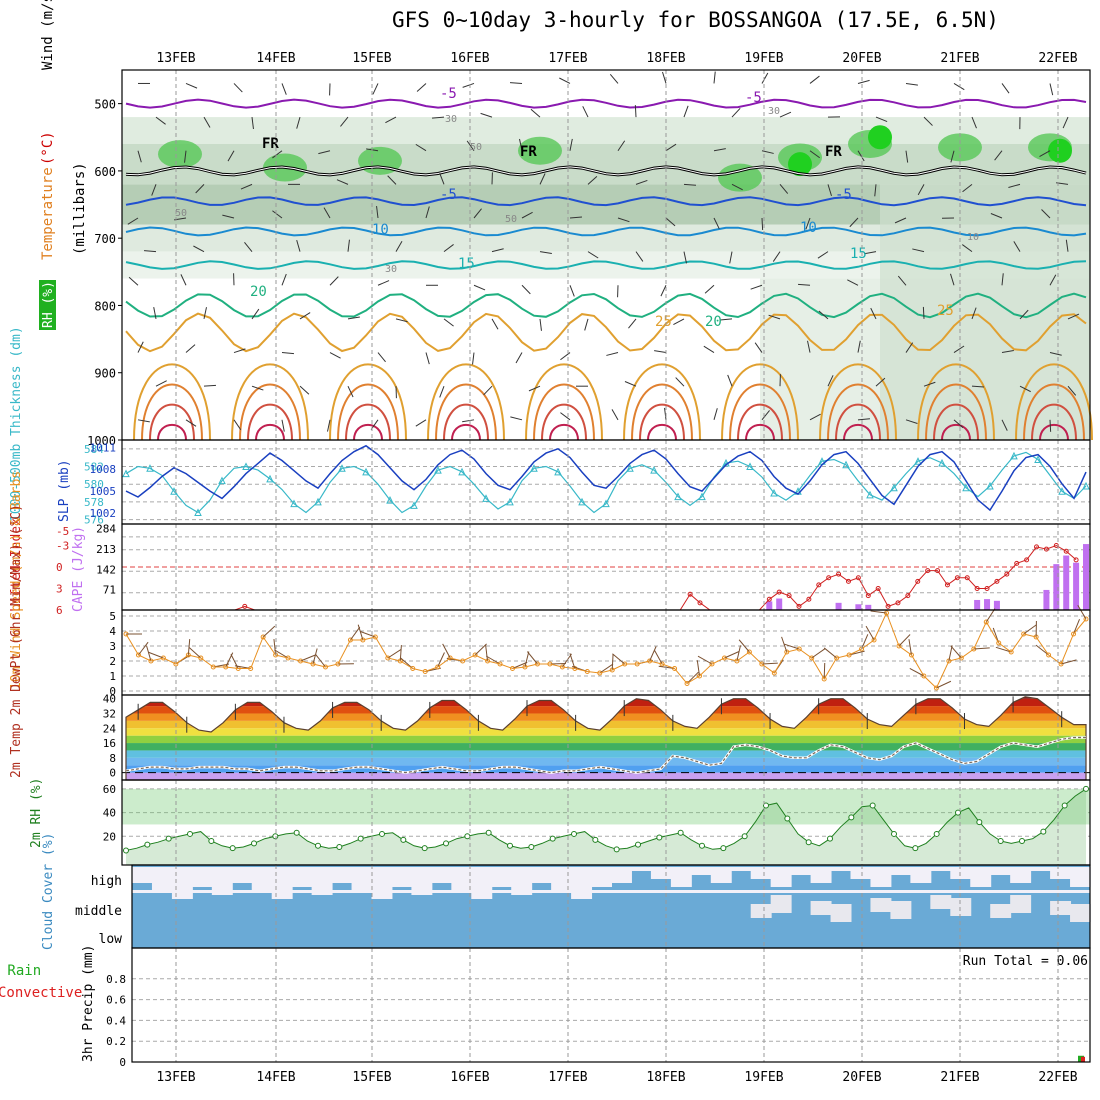 The image size is (1100, 1100). Describe the element at coordinates (874, 640) in the screenshot. I see `wind-speed-point` at that location.